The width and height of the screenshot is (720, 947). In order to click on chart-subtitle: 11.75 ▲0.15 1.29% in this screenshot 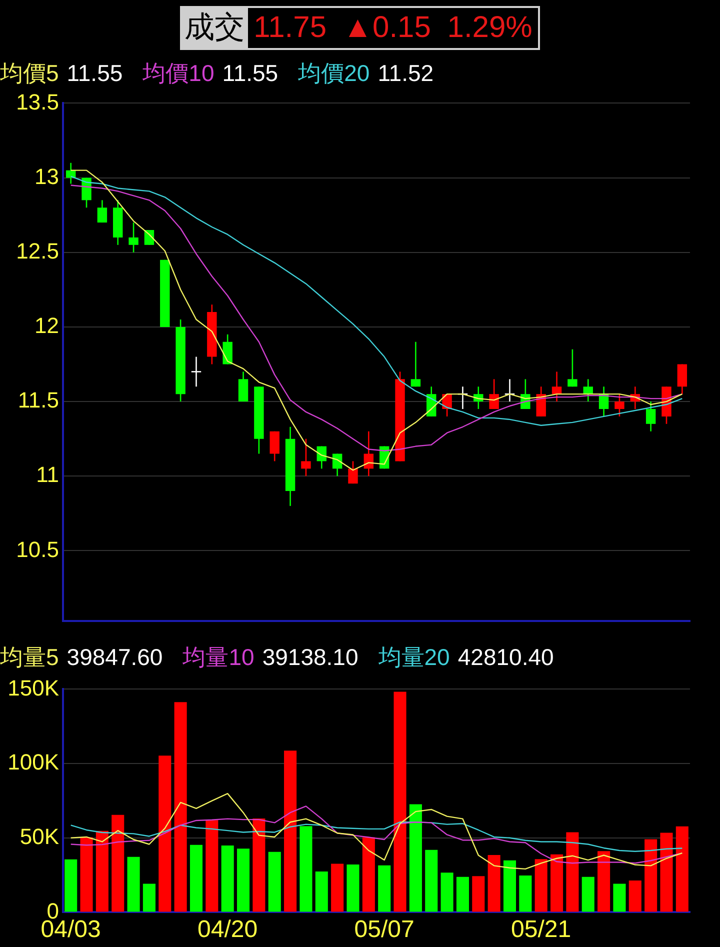, I will do `click(393, 28)`.